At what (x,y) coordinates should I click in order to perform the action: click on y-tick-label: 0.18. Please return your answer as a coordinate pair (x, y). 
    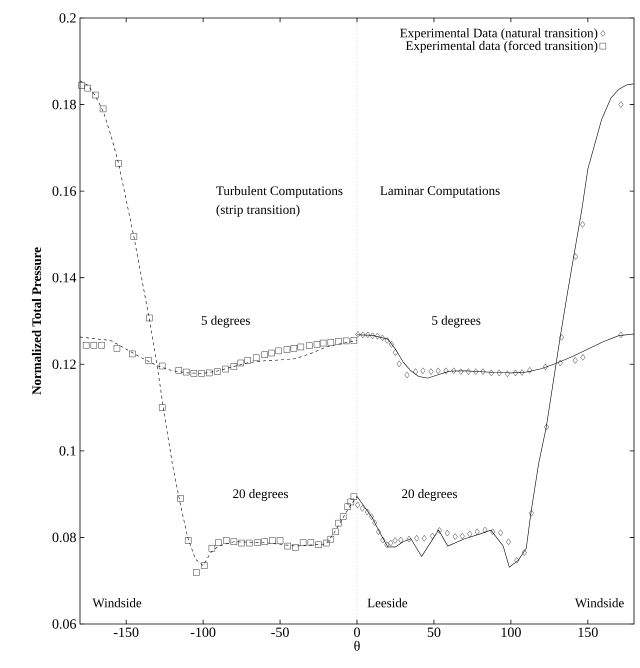
    Looking at the image, I should click on (64, 105).